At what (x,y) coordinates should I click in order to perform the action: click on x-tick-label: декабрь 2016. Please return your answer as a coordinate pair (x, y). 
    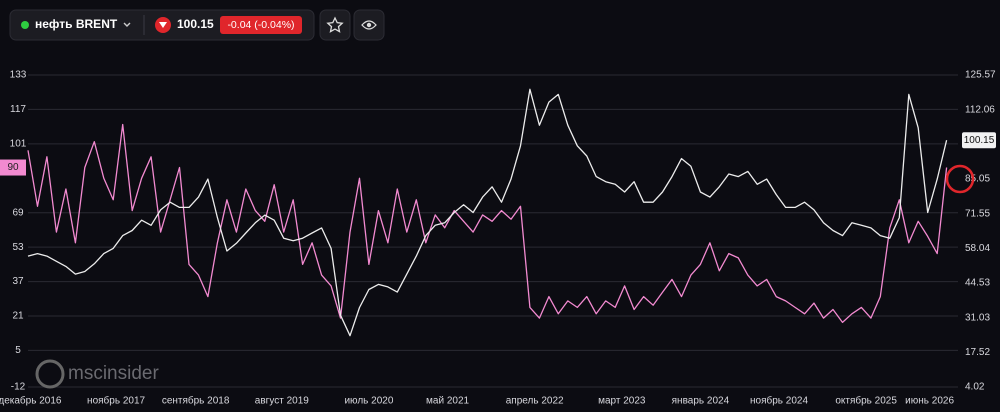
    Looking at the image, I should click on (31, 401).